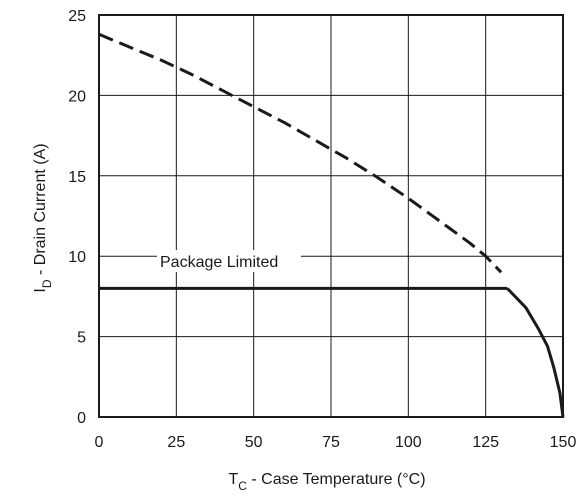 The width and height of the screenshot is (579, 496). Describe the element at coordinates (77, 257) in the screenshot. I see `y-tick-label: 10` at that location.